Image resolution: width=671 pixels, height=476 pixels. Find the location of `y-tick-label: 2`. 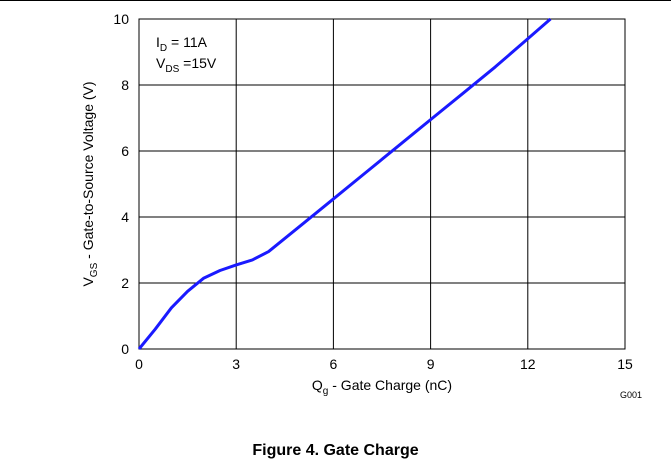

y-tick-label: 2 is located at coordinates (125, 283).